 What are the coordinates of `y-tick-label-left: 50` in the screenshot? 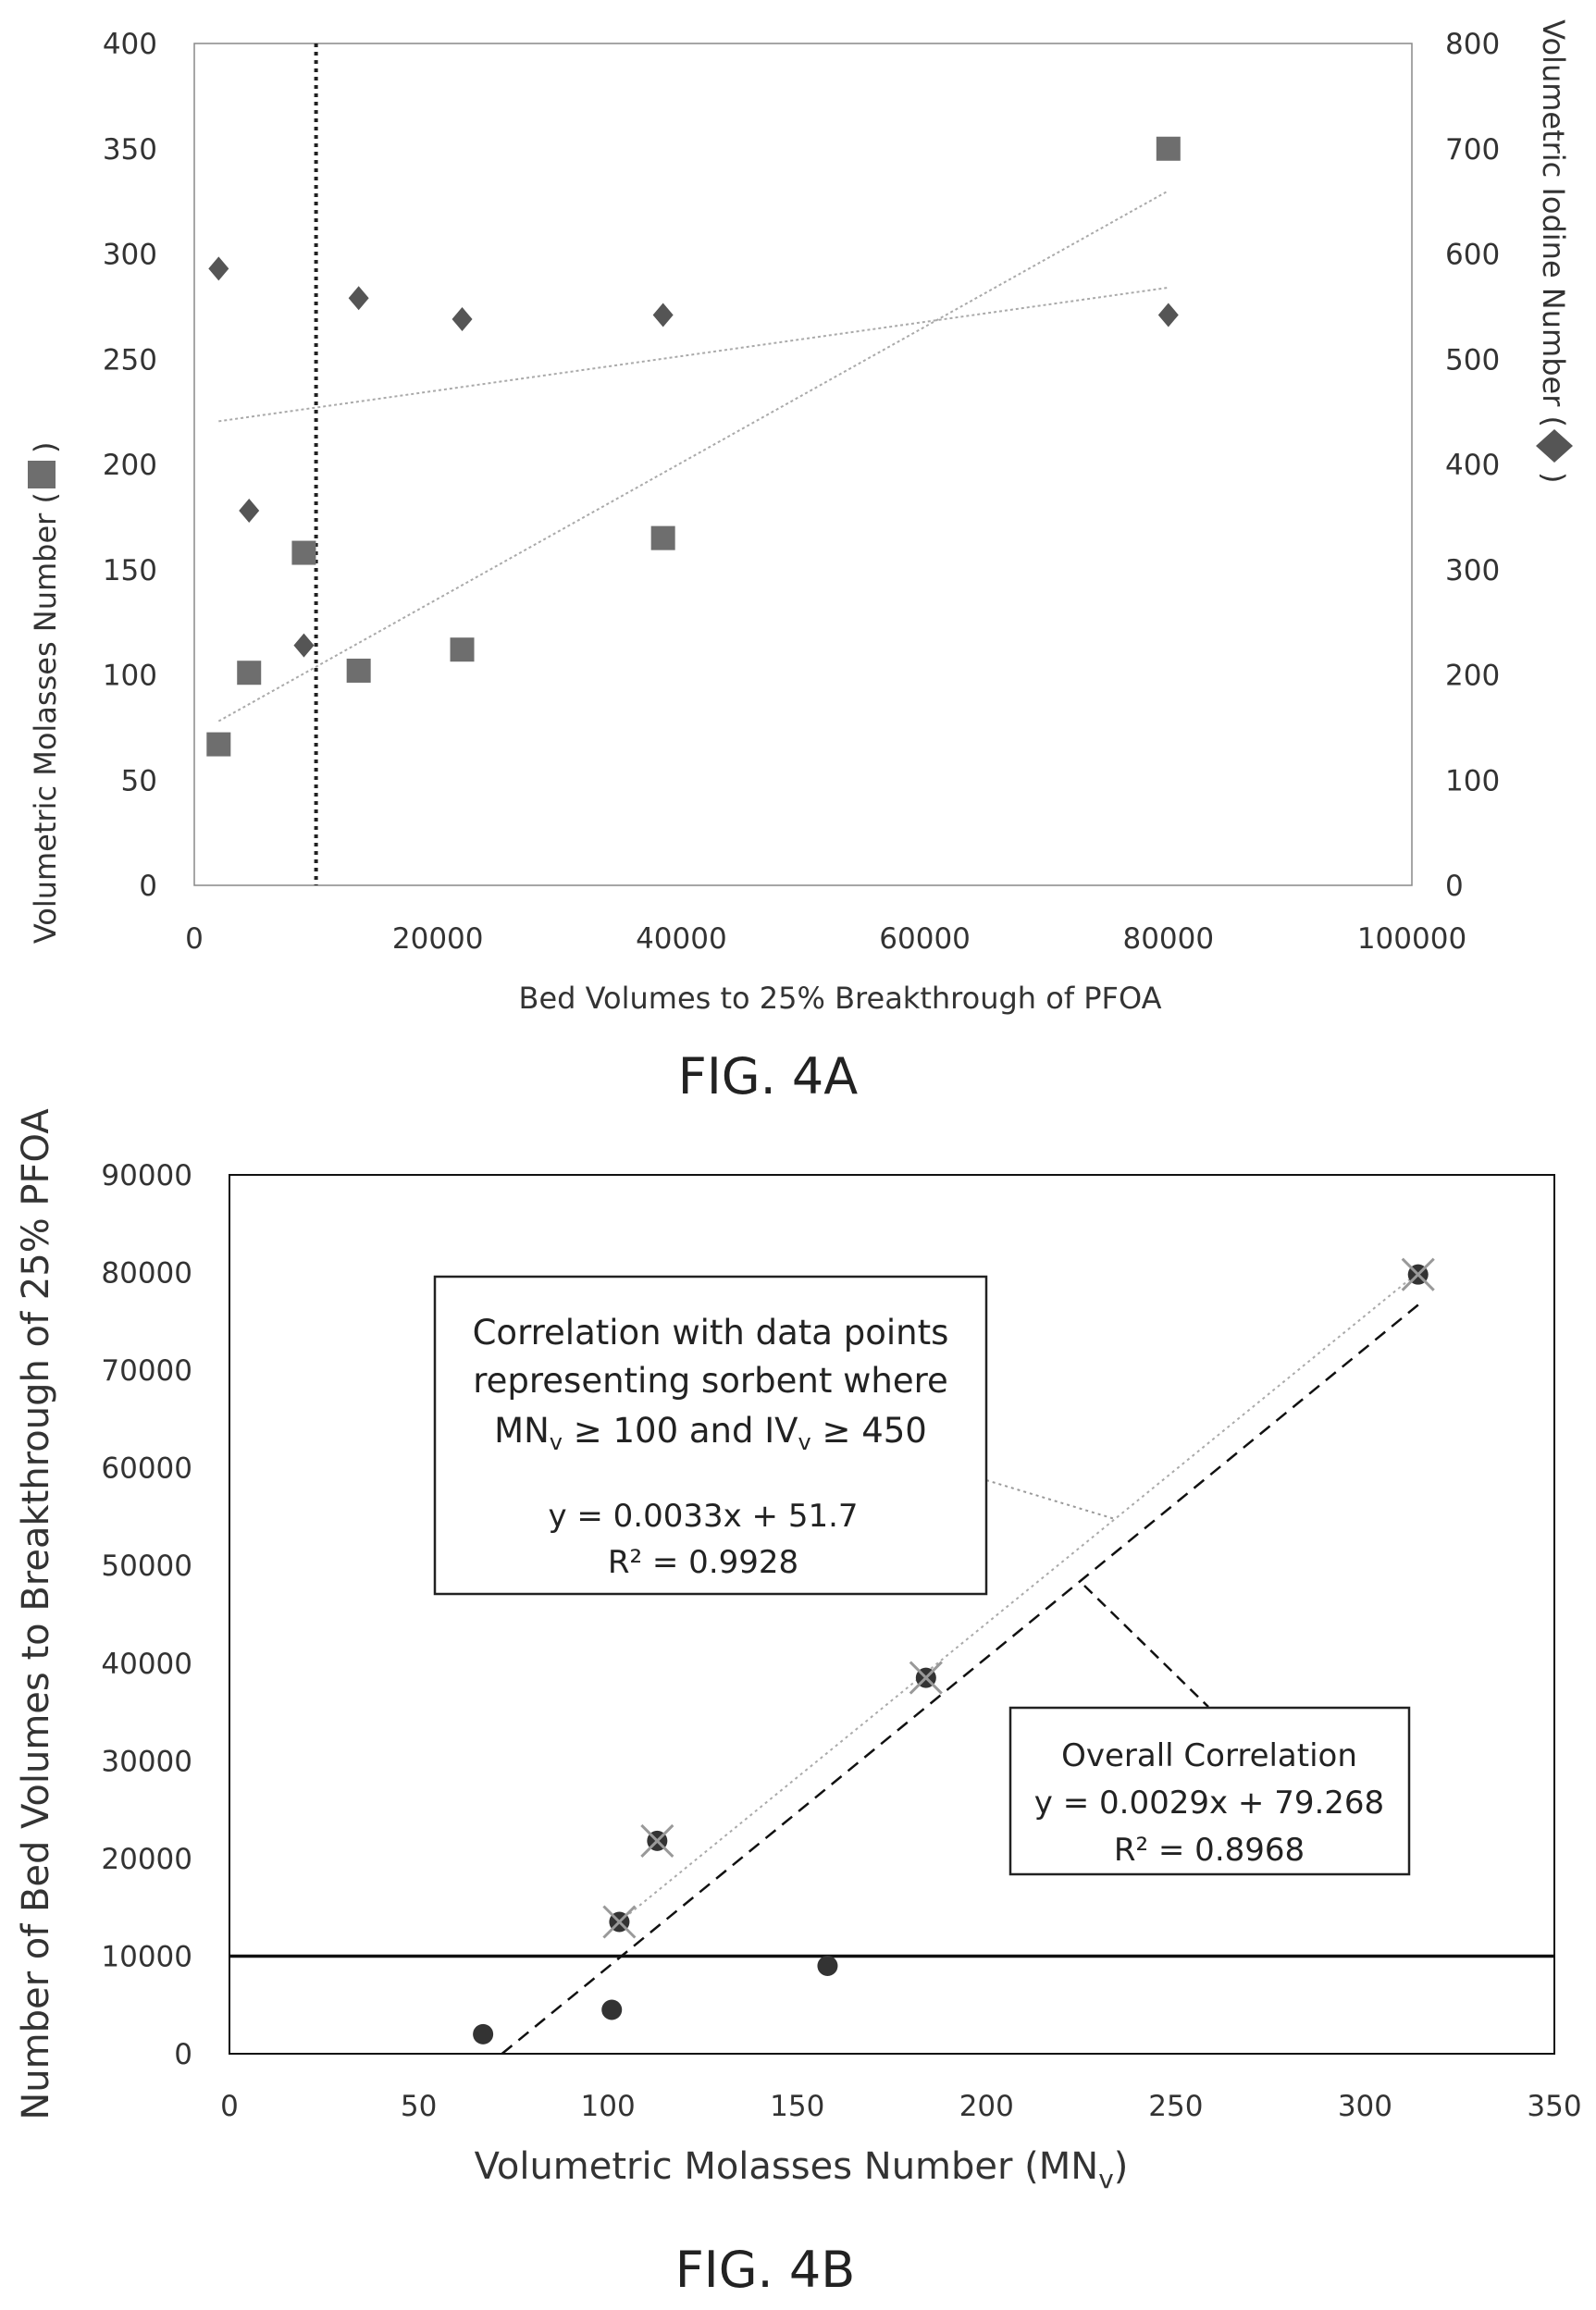 It's located at (139, 780).